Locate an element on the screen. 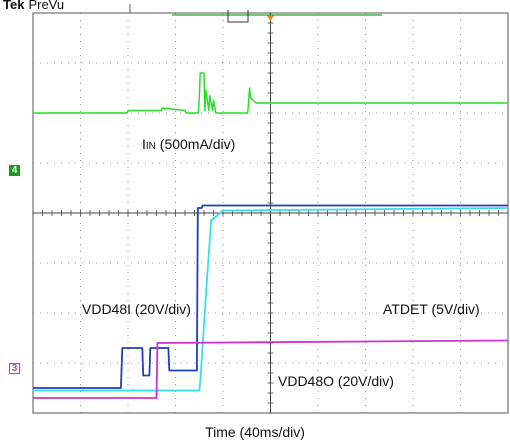  series-label-iin-main: I is located at coordinates (144, 144).